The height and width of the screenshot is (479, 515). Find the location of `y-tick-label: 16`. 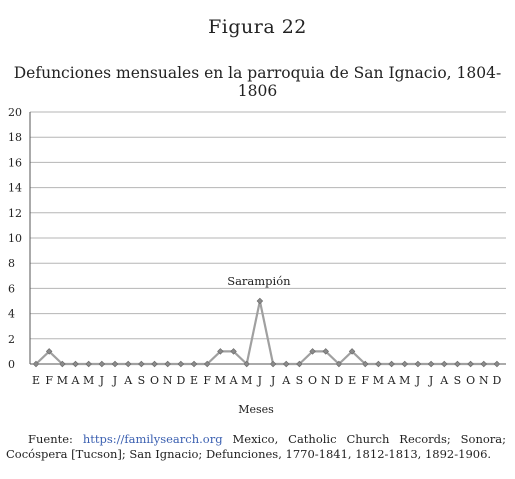

y-tick-label: 16 is located at coordinates (15, 162).